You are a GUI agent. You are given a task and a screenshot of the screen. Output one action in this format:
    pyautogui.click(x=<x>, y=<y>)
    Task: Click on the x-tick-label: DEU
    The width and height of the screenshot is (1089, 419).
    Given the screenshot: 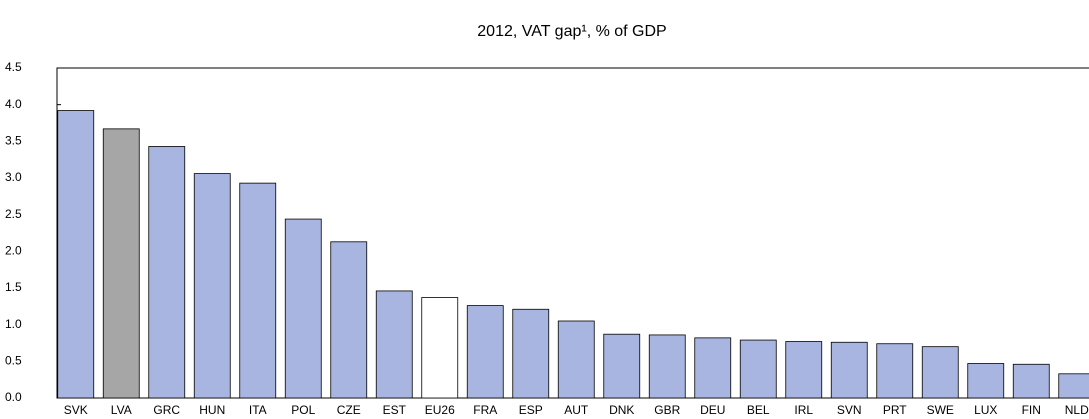 What is the action you would take?
    pyautogui.click(x=712, y=410)
    